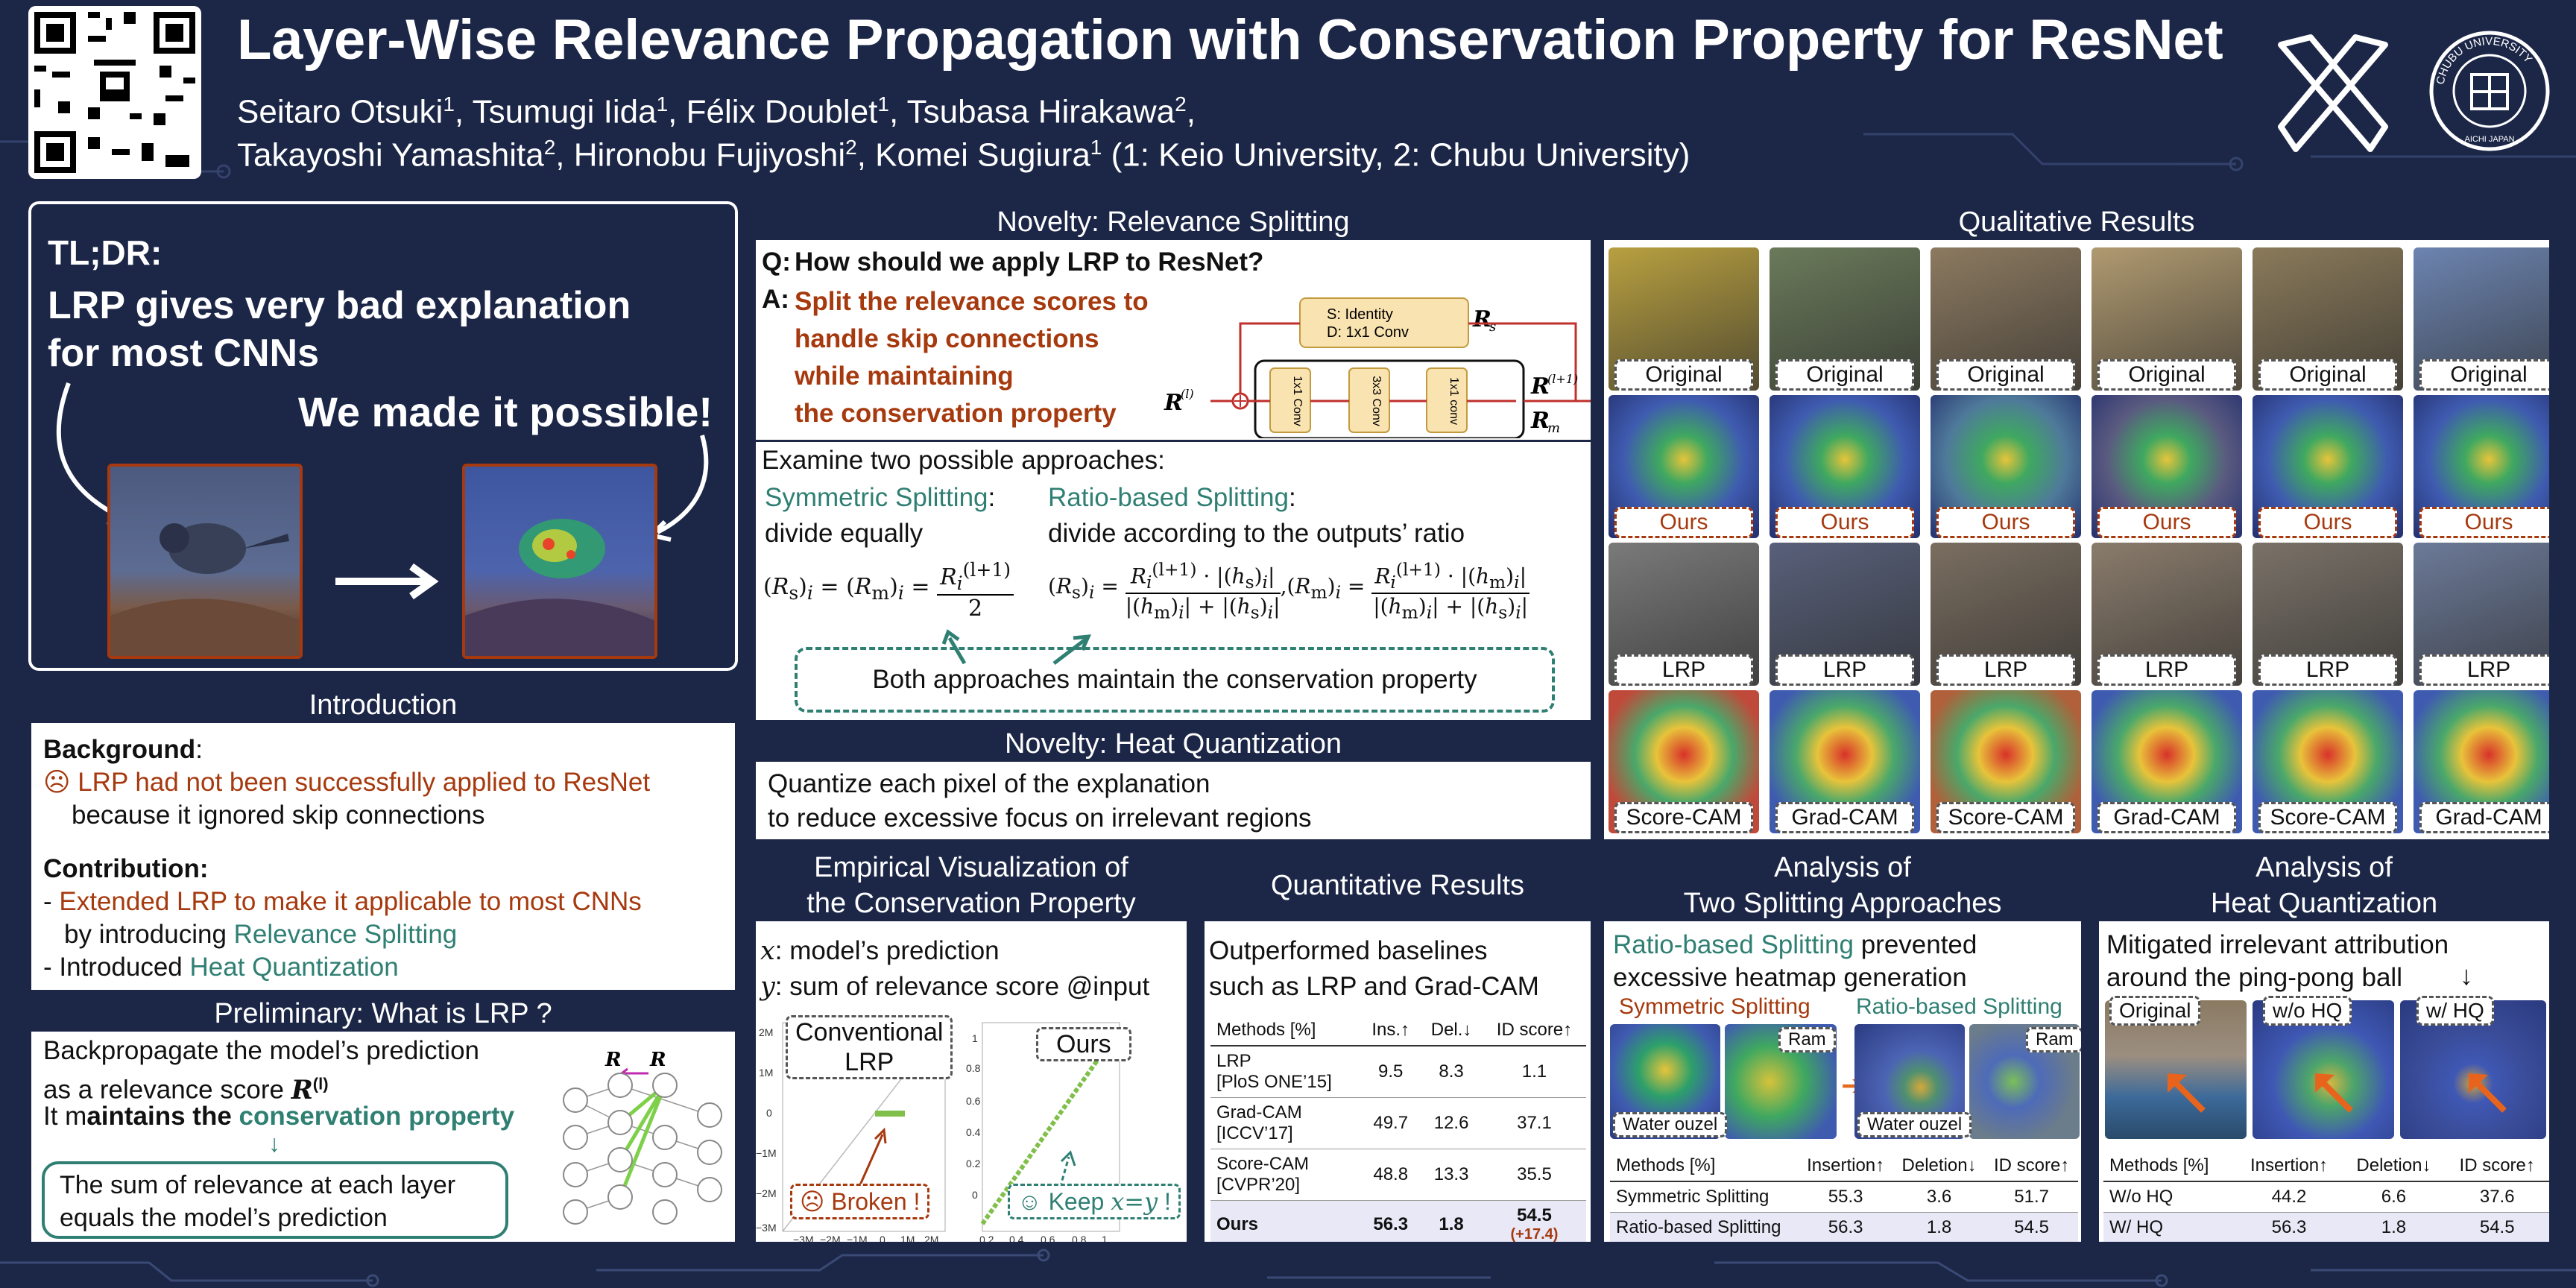 The height and width of the screenshot is (1288, 2576). What do you see at coordinates (1105, 1239) in the screenshot?
I see `svg-text: 1` at bounding box center [1105, 1239].